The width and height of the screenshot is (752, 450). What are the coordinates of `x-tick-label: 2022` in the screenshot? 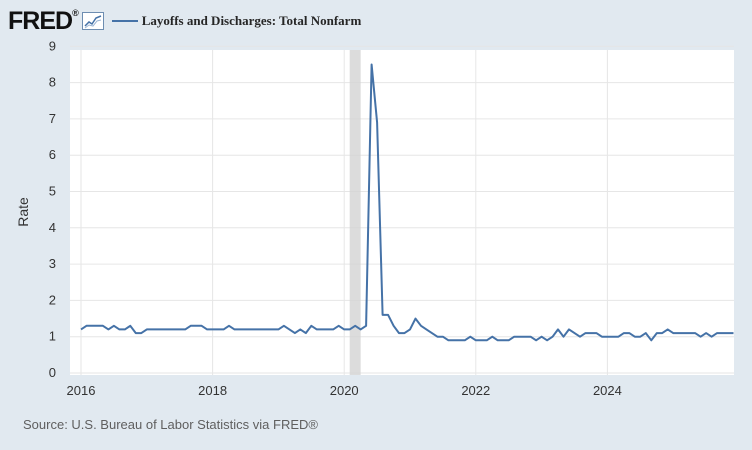 It's located at (475, 390).